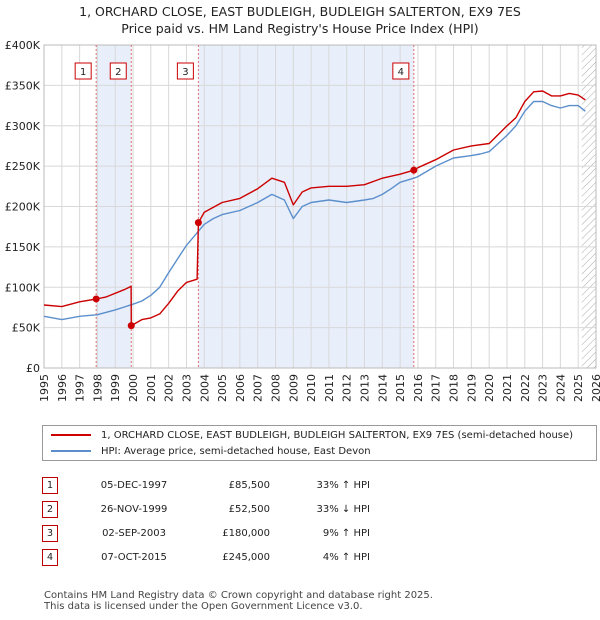  Describe the element at coordinates (365, 388) in the screenshot. I see `x-tick-label: 2013` at that location.